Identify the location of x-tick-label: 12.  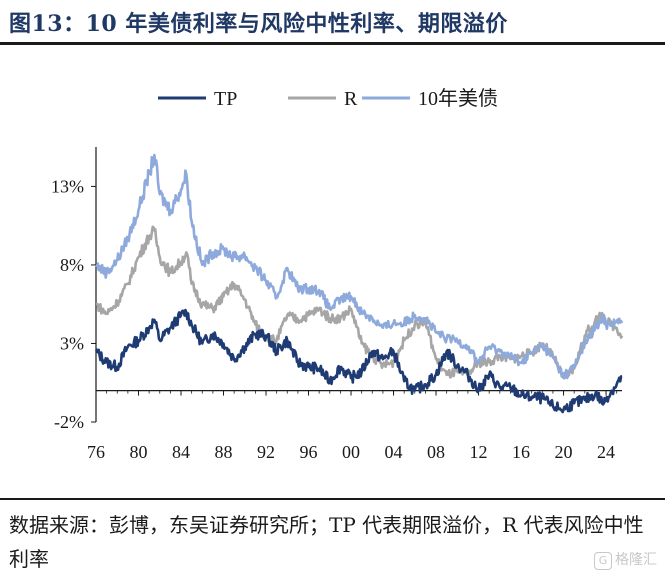
(479, 452).